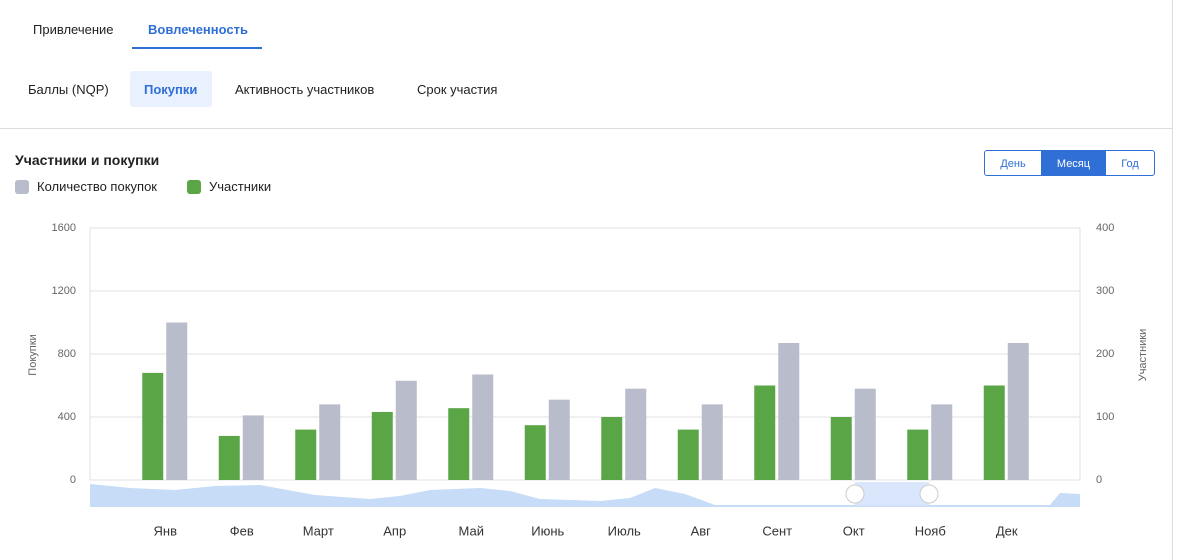 The width and height of the screenshot is (1179, 560). What do you see at coordinates (1105, 417) in the screenshot?
I see `y2-tick-label: 100` at bounding box center [1105, 417].